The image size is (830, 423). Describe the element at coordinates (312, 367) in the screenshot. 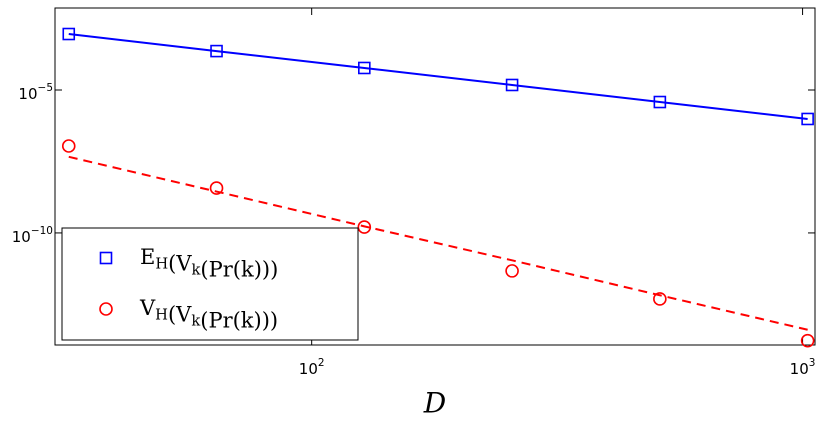

I see `x-tick-label: 10²` at that location.